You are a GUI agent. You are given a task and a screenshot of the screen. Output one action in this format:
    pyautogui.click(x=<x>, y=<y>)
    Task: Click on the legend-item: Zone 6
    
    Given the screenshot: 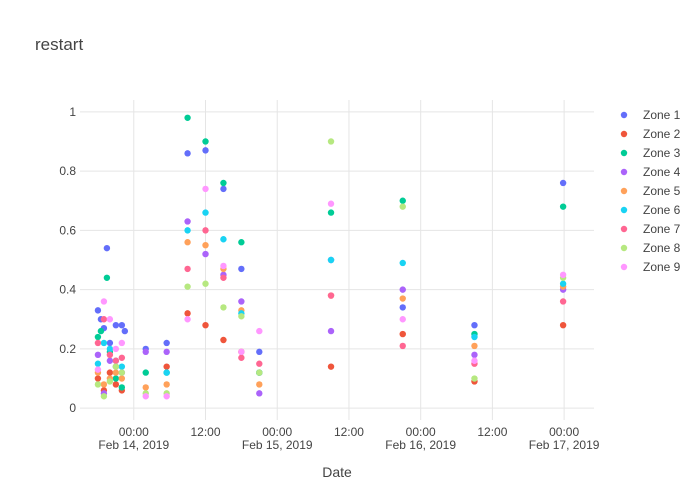 What is the action you would take?
    pyautogui.click(x=650, y=210)
    